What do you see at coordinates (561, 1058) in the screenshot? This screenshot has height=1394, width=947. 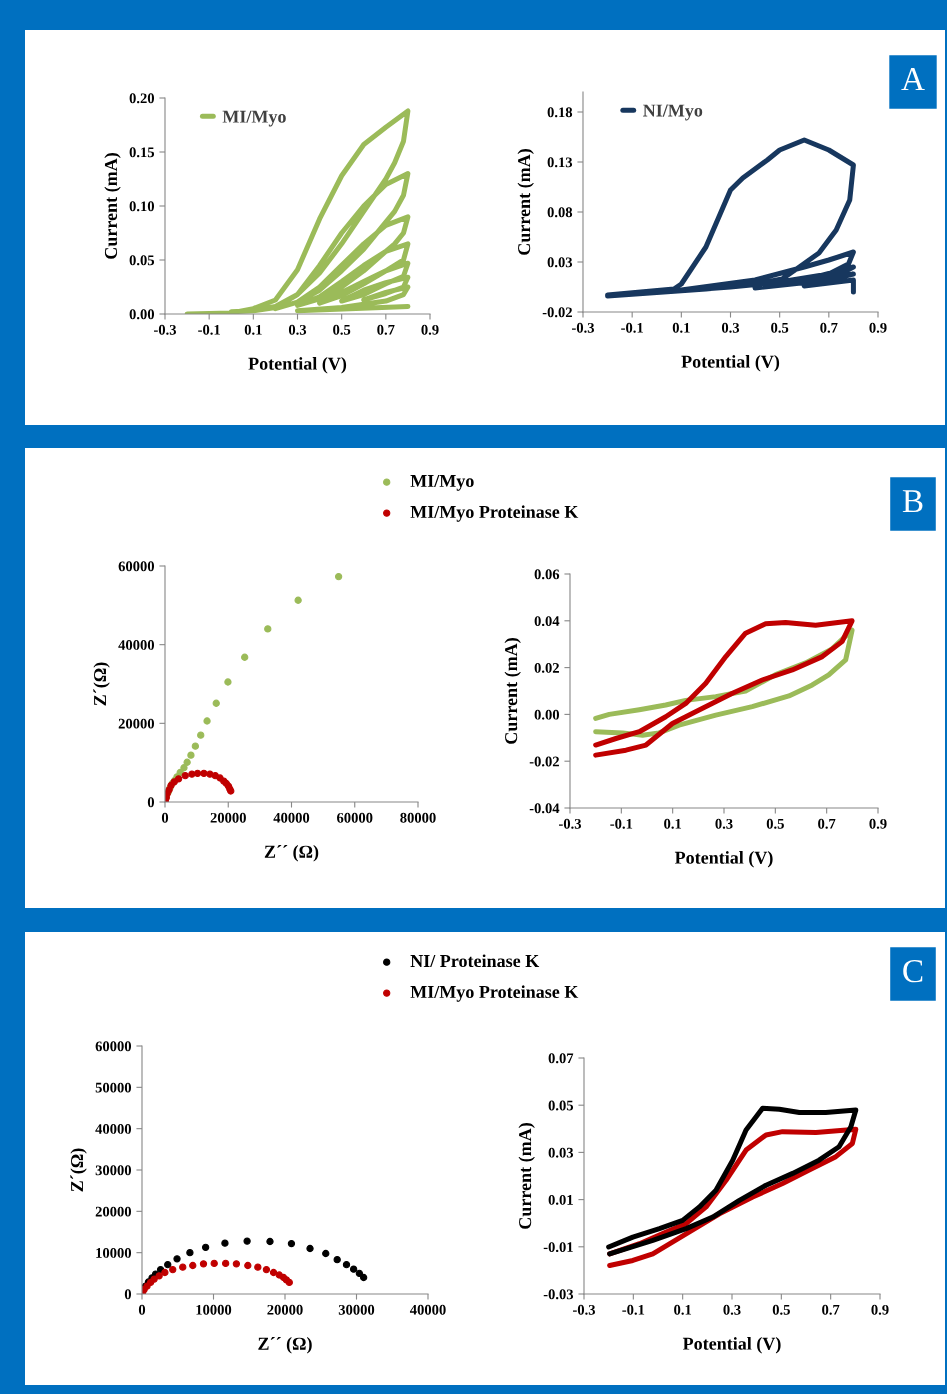 I see `y-tick-label: 0.07` at bounding box center [561, 1058].